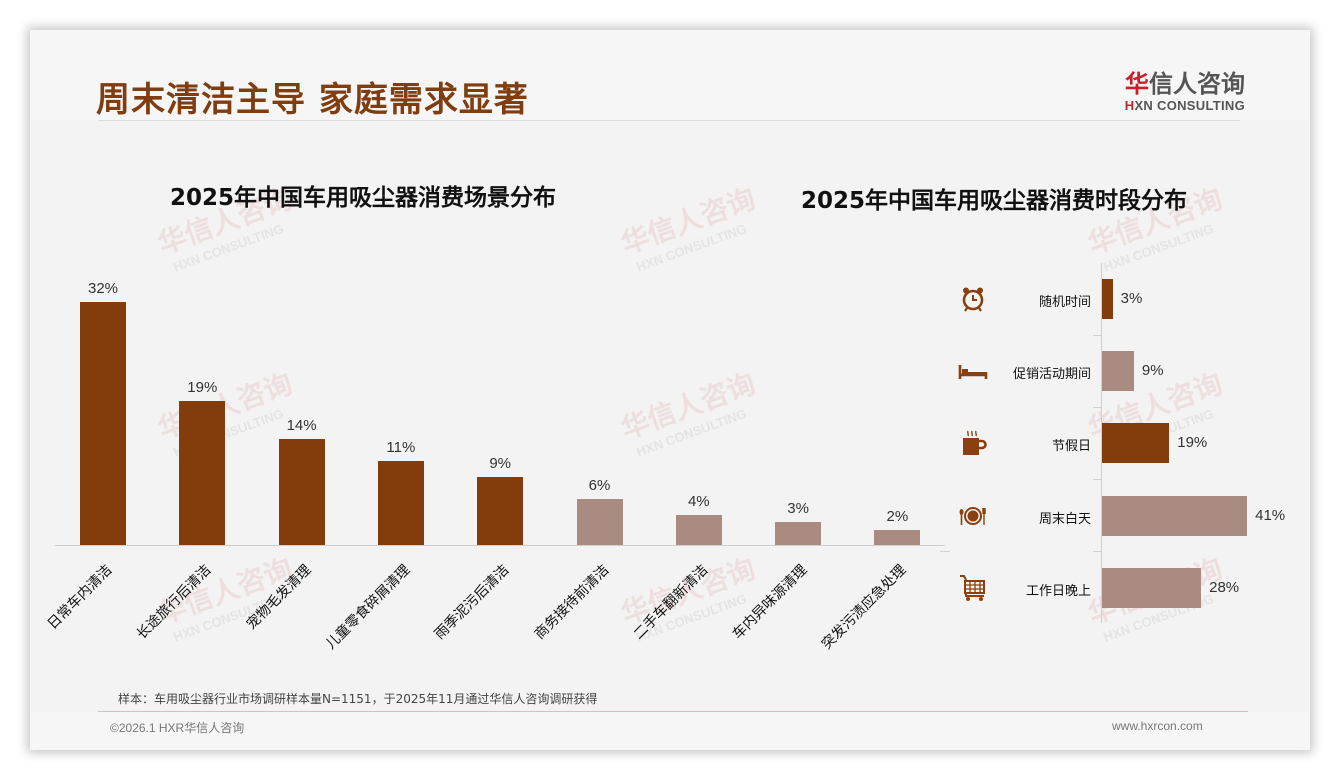 Image resolution: width=1340 pixels, height=780 pixels. What do you see at coordinates (500, 545) in the screenshot?
I see `x-axis-line` at bounding box center [500, 545].